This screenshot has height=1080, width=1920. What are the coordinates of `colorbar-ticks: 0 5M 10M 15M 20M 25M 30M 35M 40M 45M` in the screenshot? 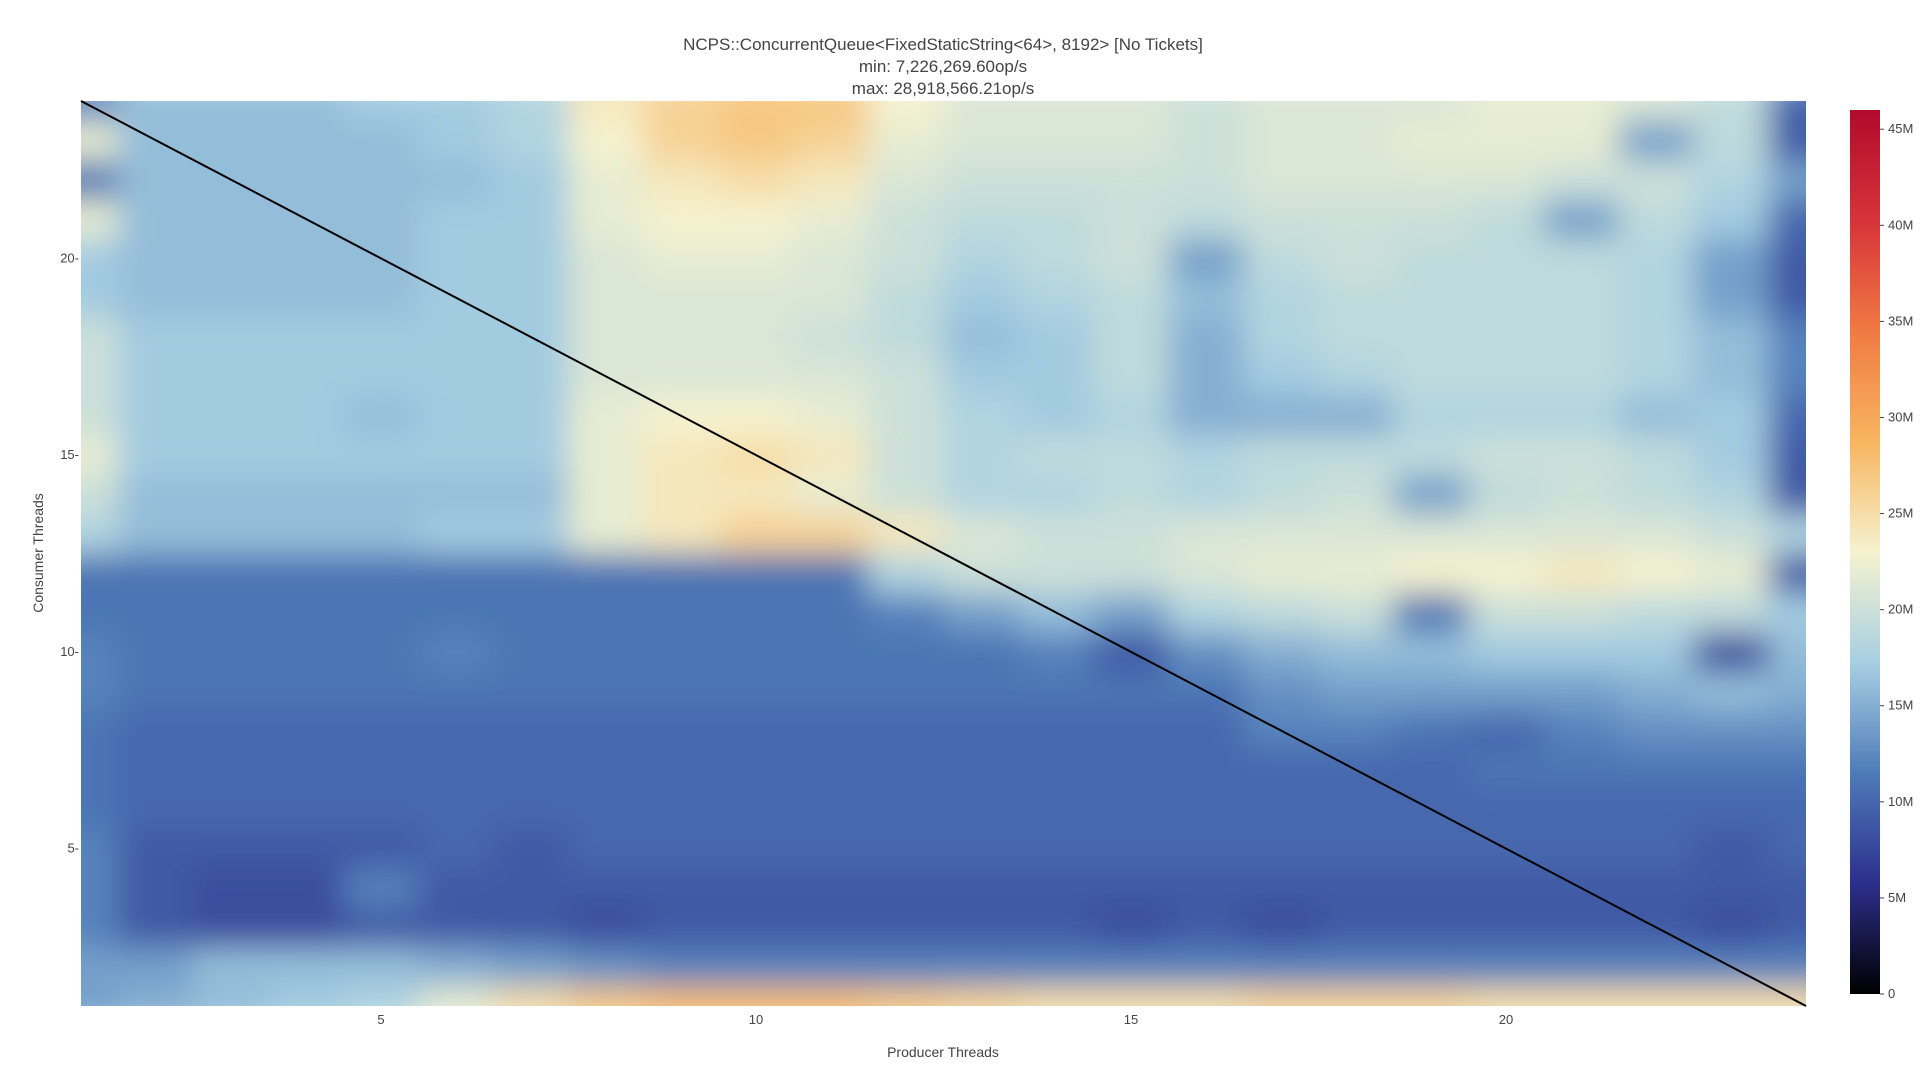 It's located at (1896, 561).